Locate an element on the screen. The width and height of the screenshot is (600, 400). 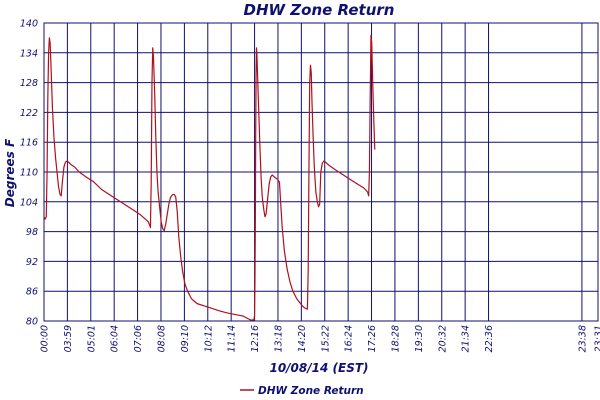
x-tick-label: 15:22 is located at coordinates (325, 338).